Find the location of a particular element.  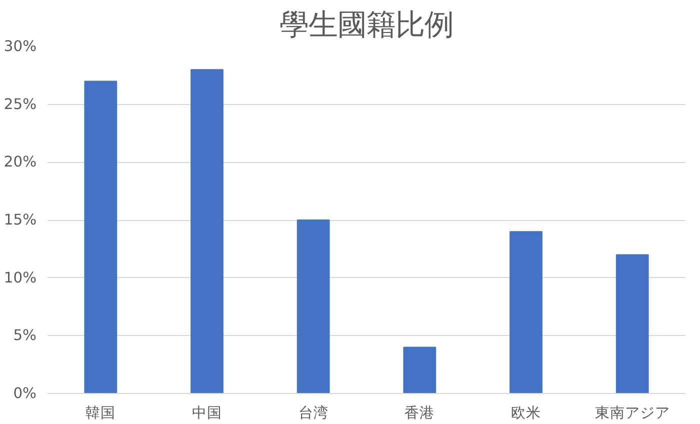

y-tick-label: 10% is located at coordinates (20, 277).